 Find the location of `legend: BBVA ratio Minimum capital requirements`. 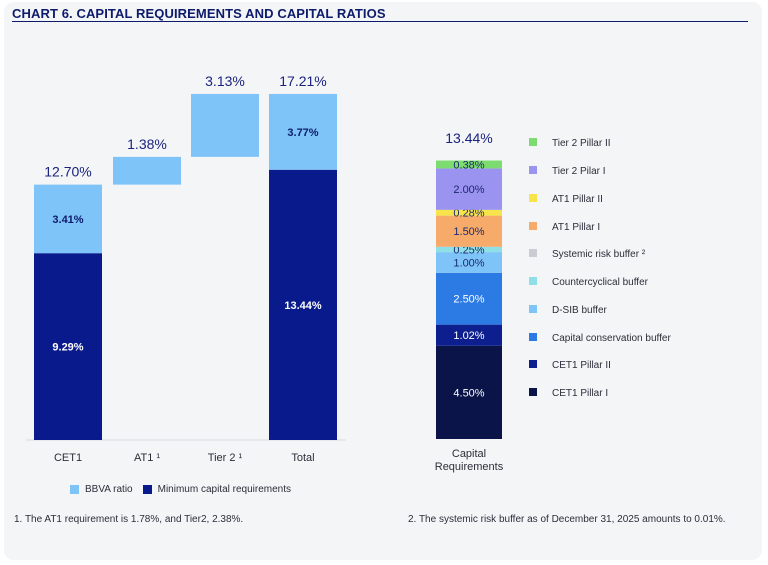

legend: BBVA ratio Minimum capital requirements is located at coordinates (185, 489).